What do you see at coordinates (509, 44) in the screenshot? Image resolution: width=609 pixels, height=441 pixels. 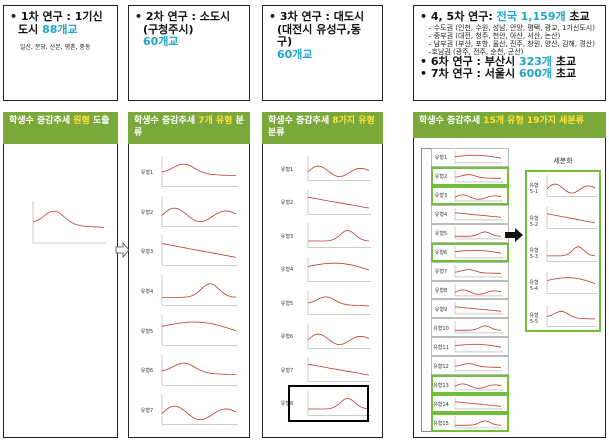 I see `stage-line: – 남부권 (부산, 포항, 울산, 진주, 창원, 양산, 김해, 경산)` at bounding box center [509, 44].